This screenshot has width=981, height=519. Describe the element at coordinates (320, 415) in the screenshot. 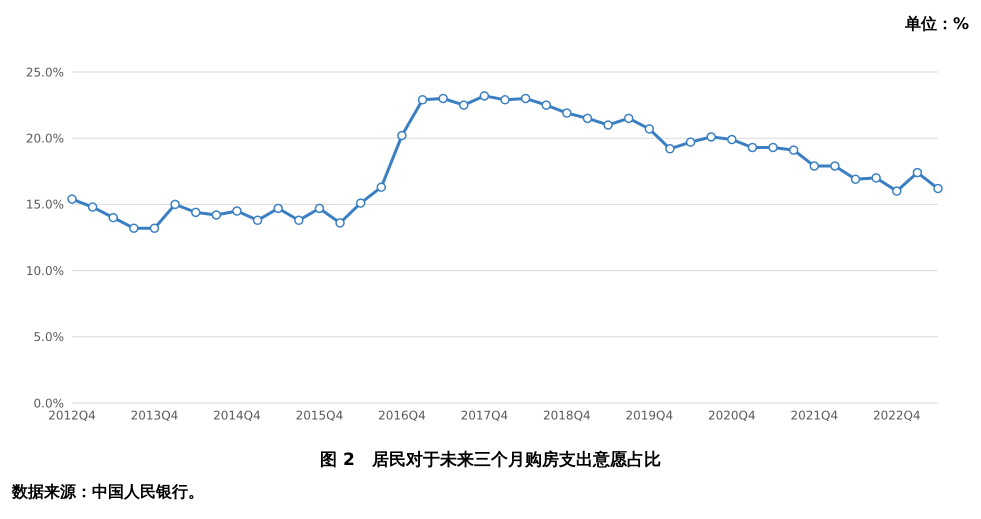

I see `x-tick-label: 2015Q4` at that location.